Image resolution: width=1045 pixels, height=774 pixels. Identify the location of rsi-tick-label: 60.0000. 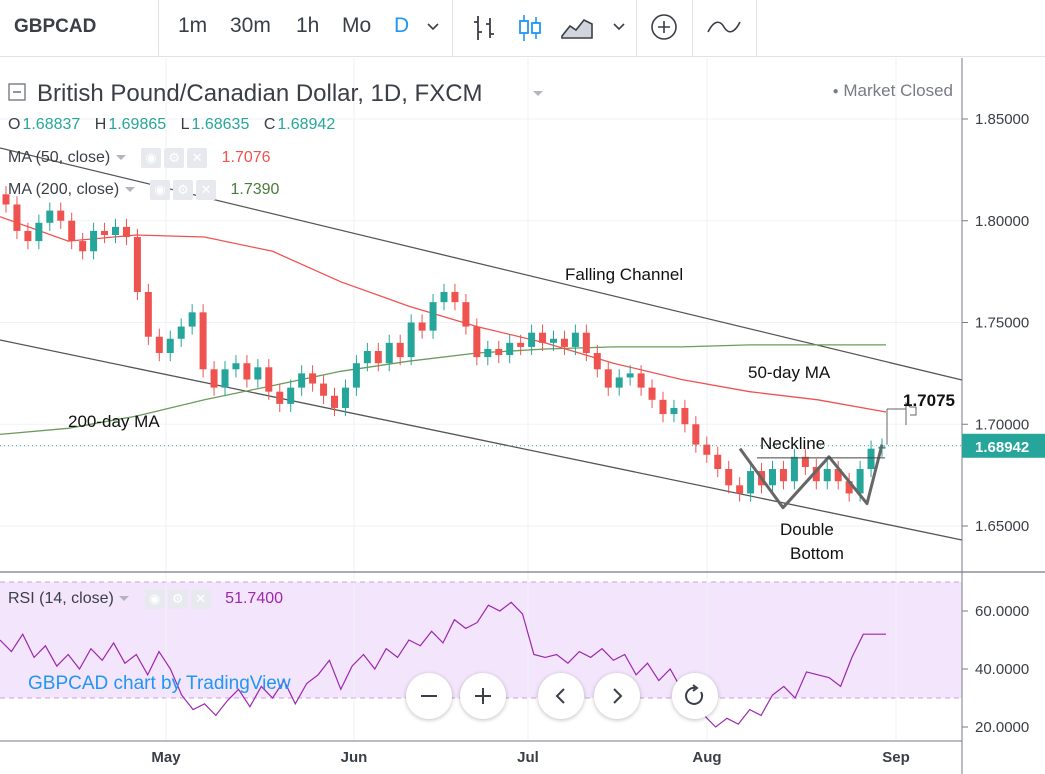
(1002, 611).